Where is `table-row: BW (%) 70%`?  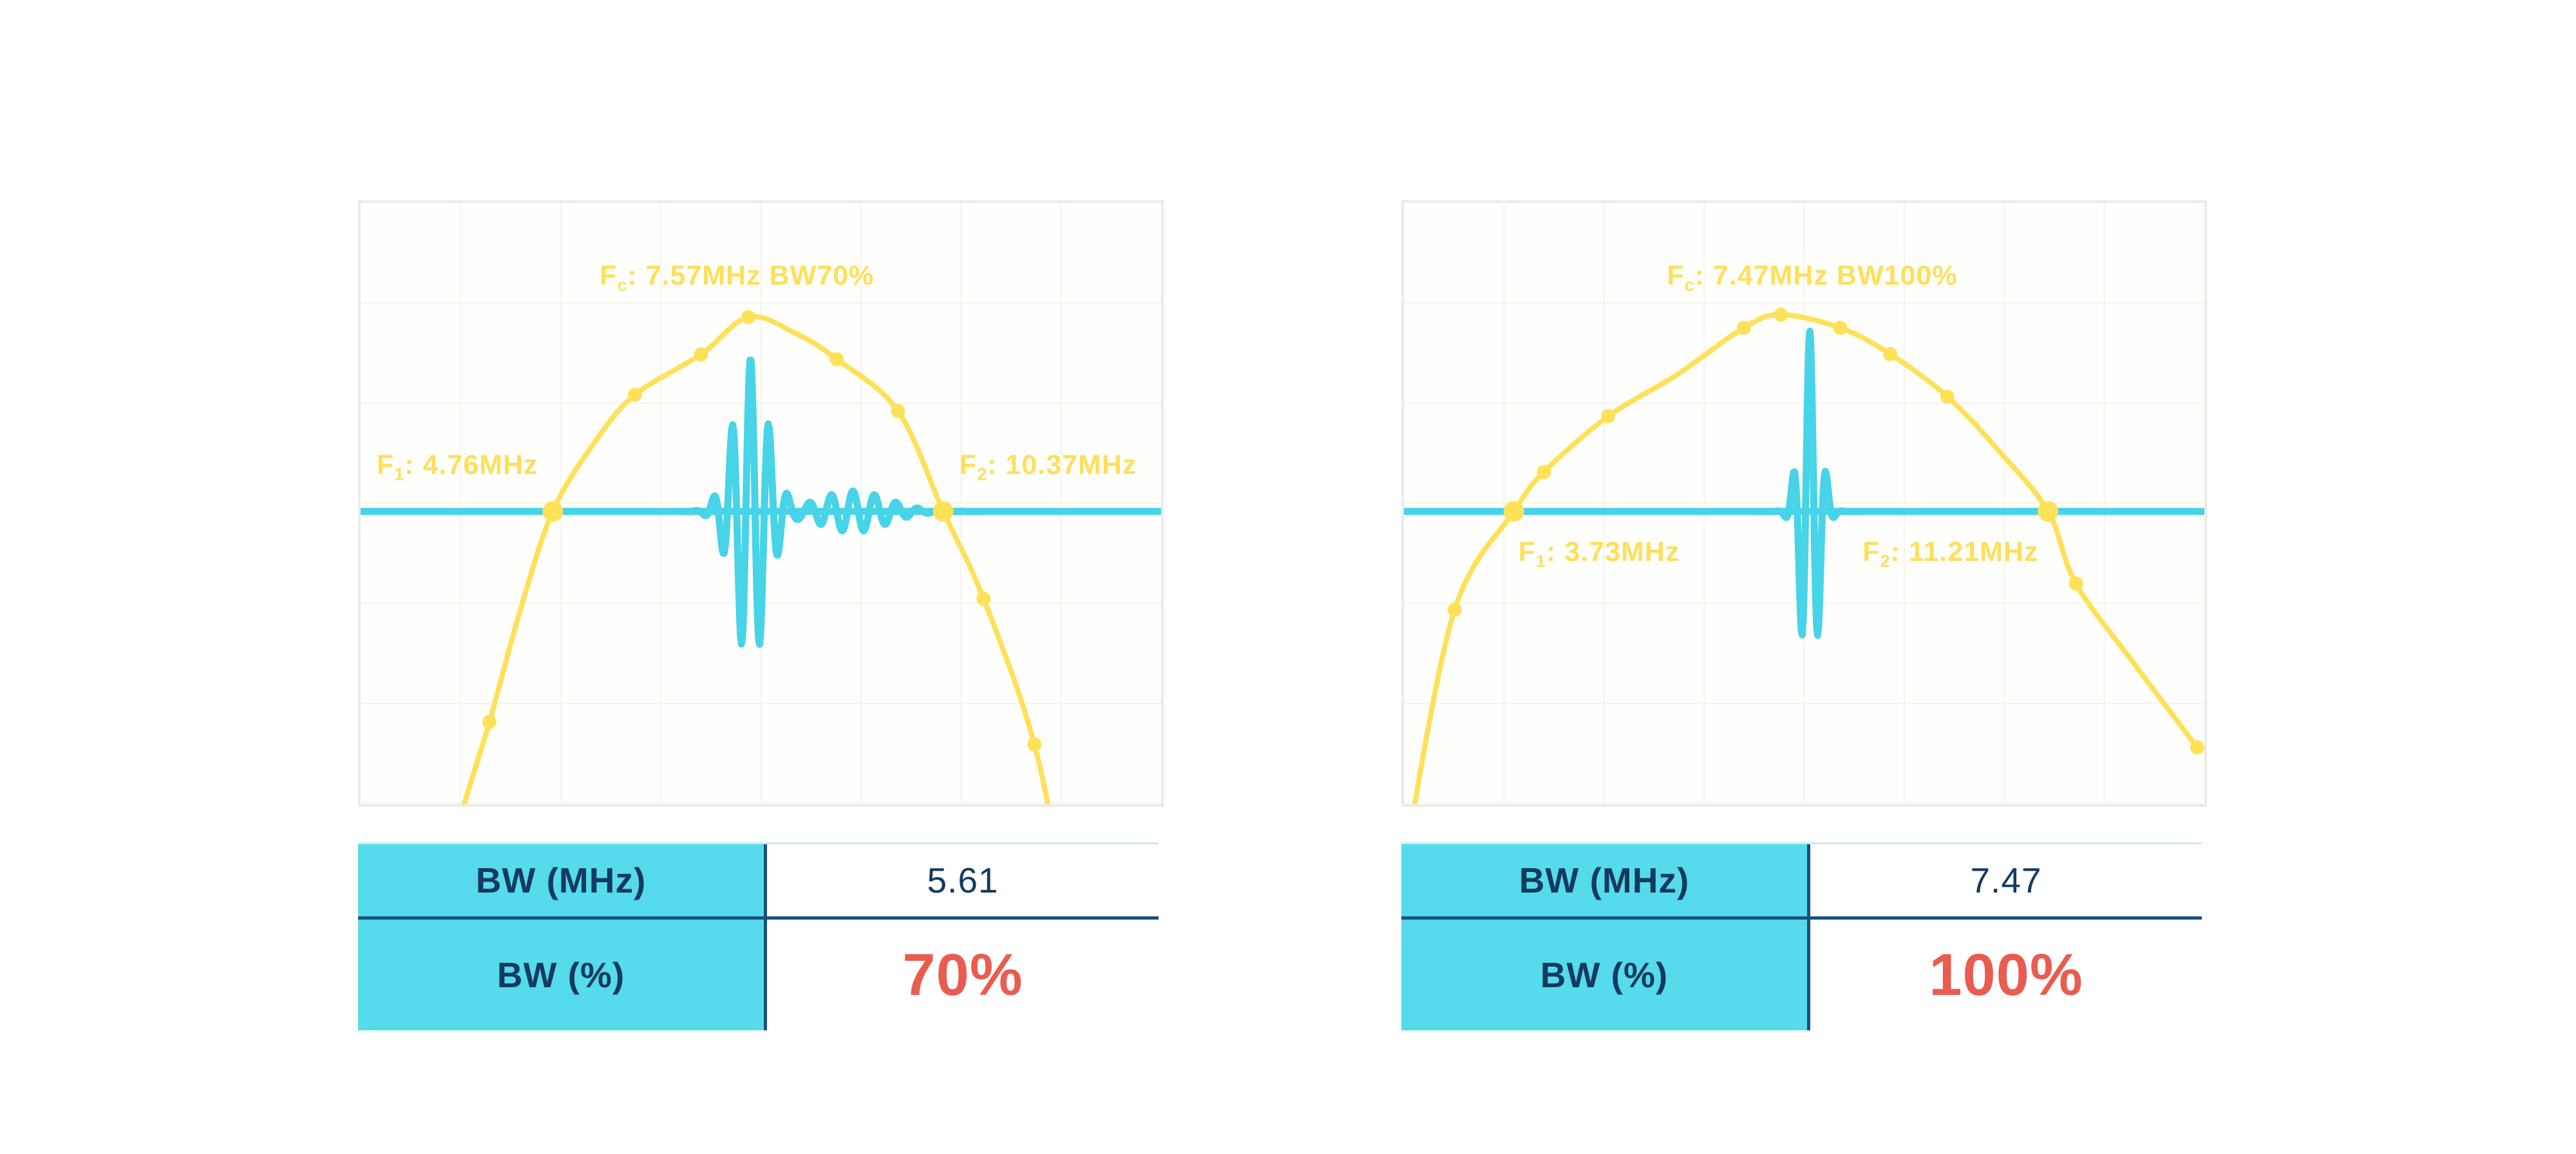
table-row: BW (%) 70% is located at coordinates (758, 975).